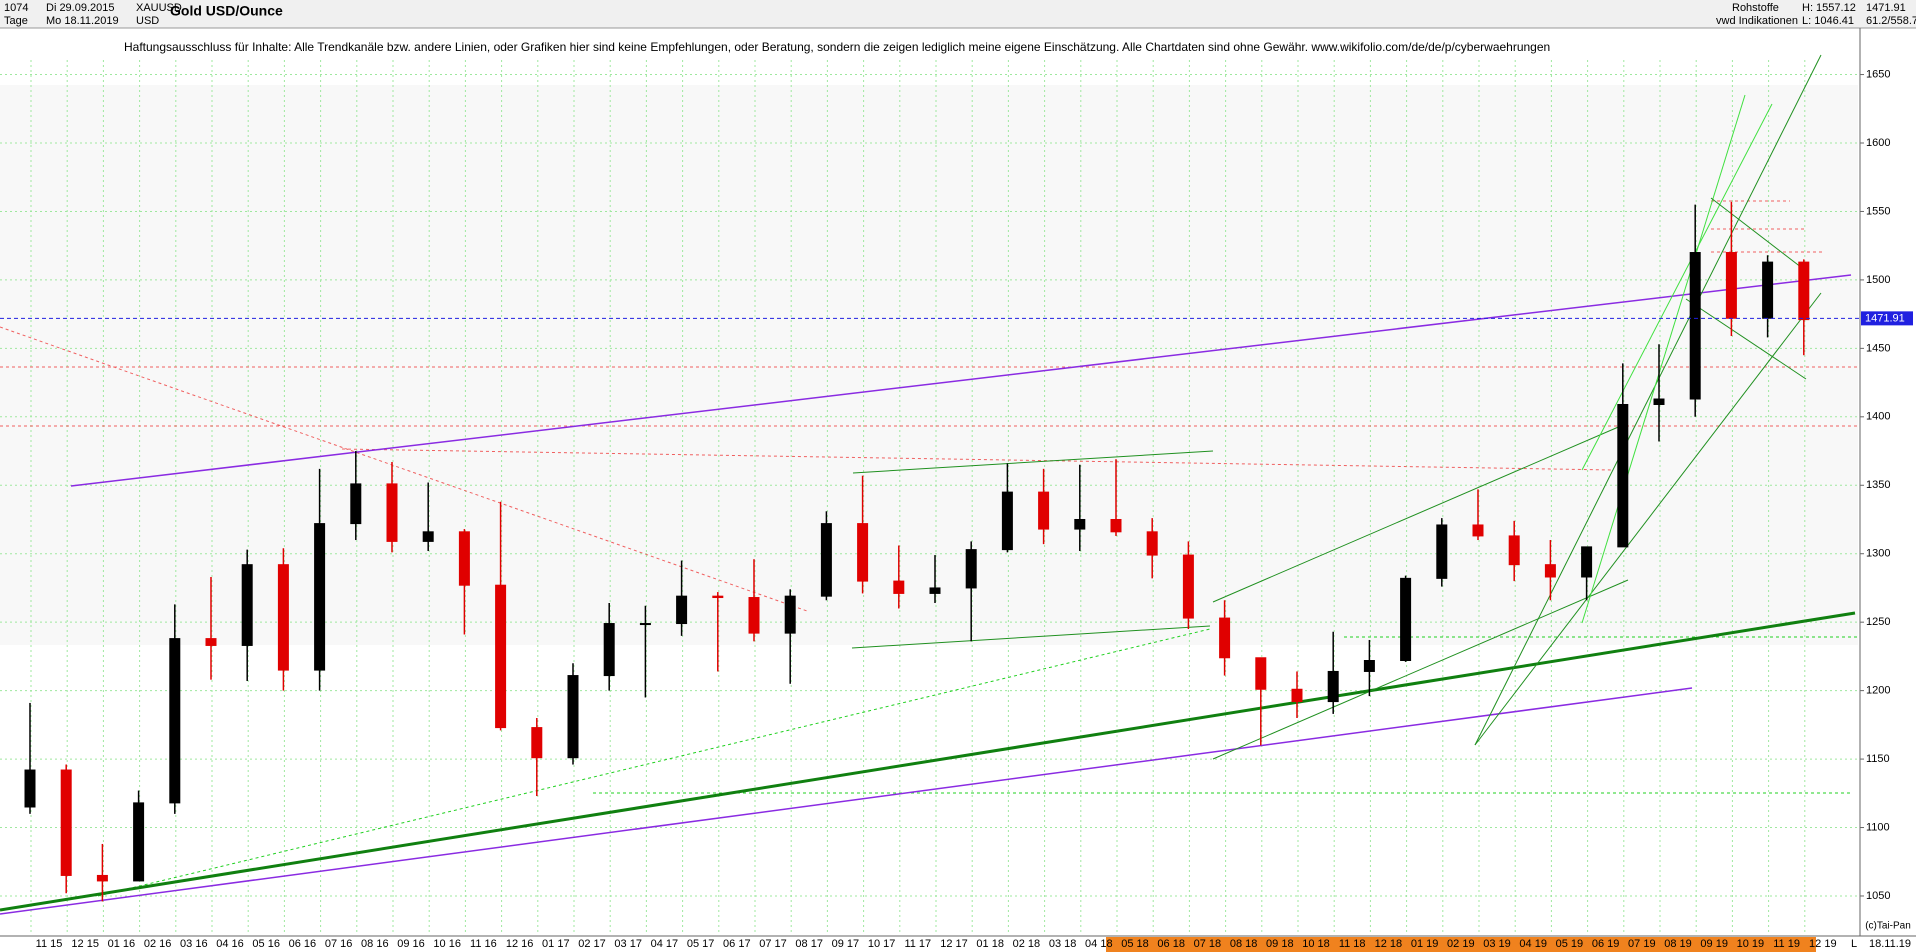  Describe the element at coordinates (737, 944) in the screenshot. I see `x-tick-label: 06 17` at that location.